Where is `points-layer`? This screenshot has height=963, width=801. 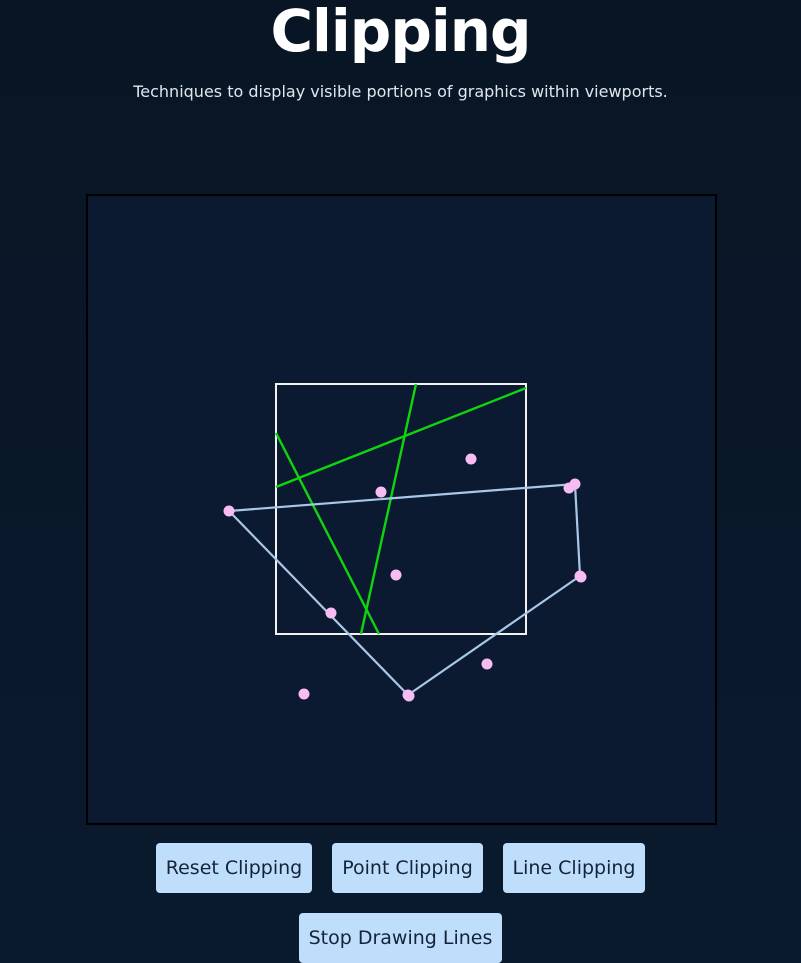 points-layer is located at coordinates (405, 577).